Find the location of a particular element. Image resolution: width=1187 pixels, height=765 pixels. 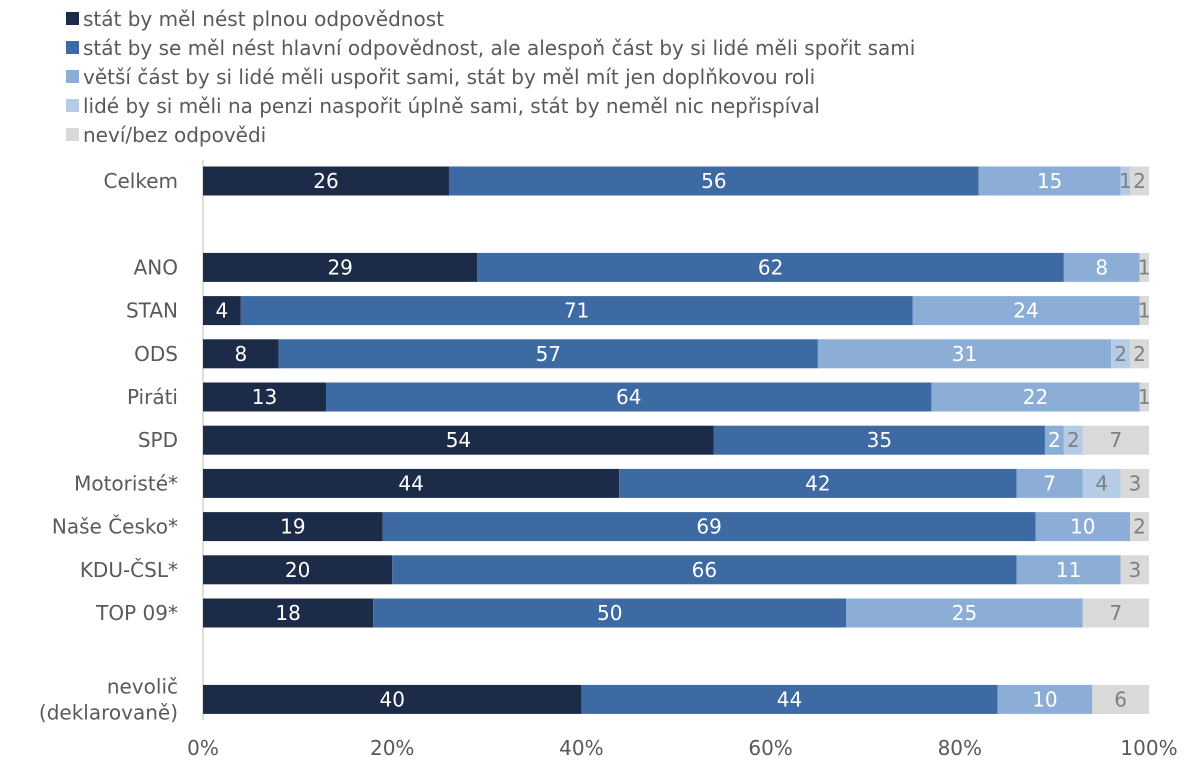

data-label: 66 is located at coordinates (704, 570).